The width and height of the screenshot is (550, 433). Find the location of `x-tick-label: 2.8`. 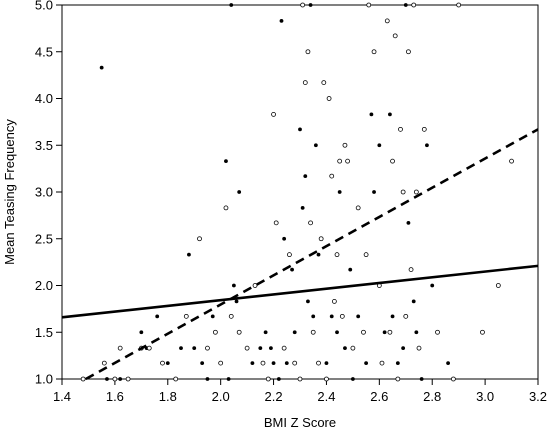

x-tick-label: 2.8 is located at coordinates (432, 396).